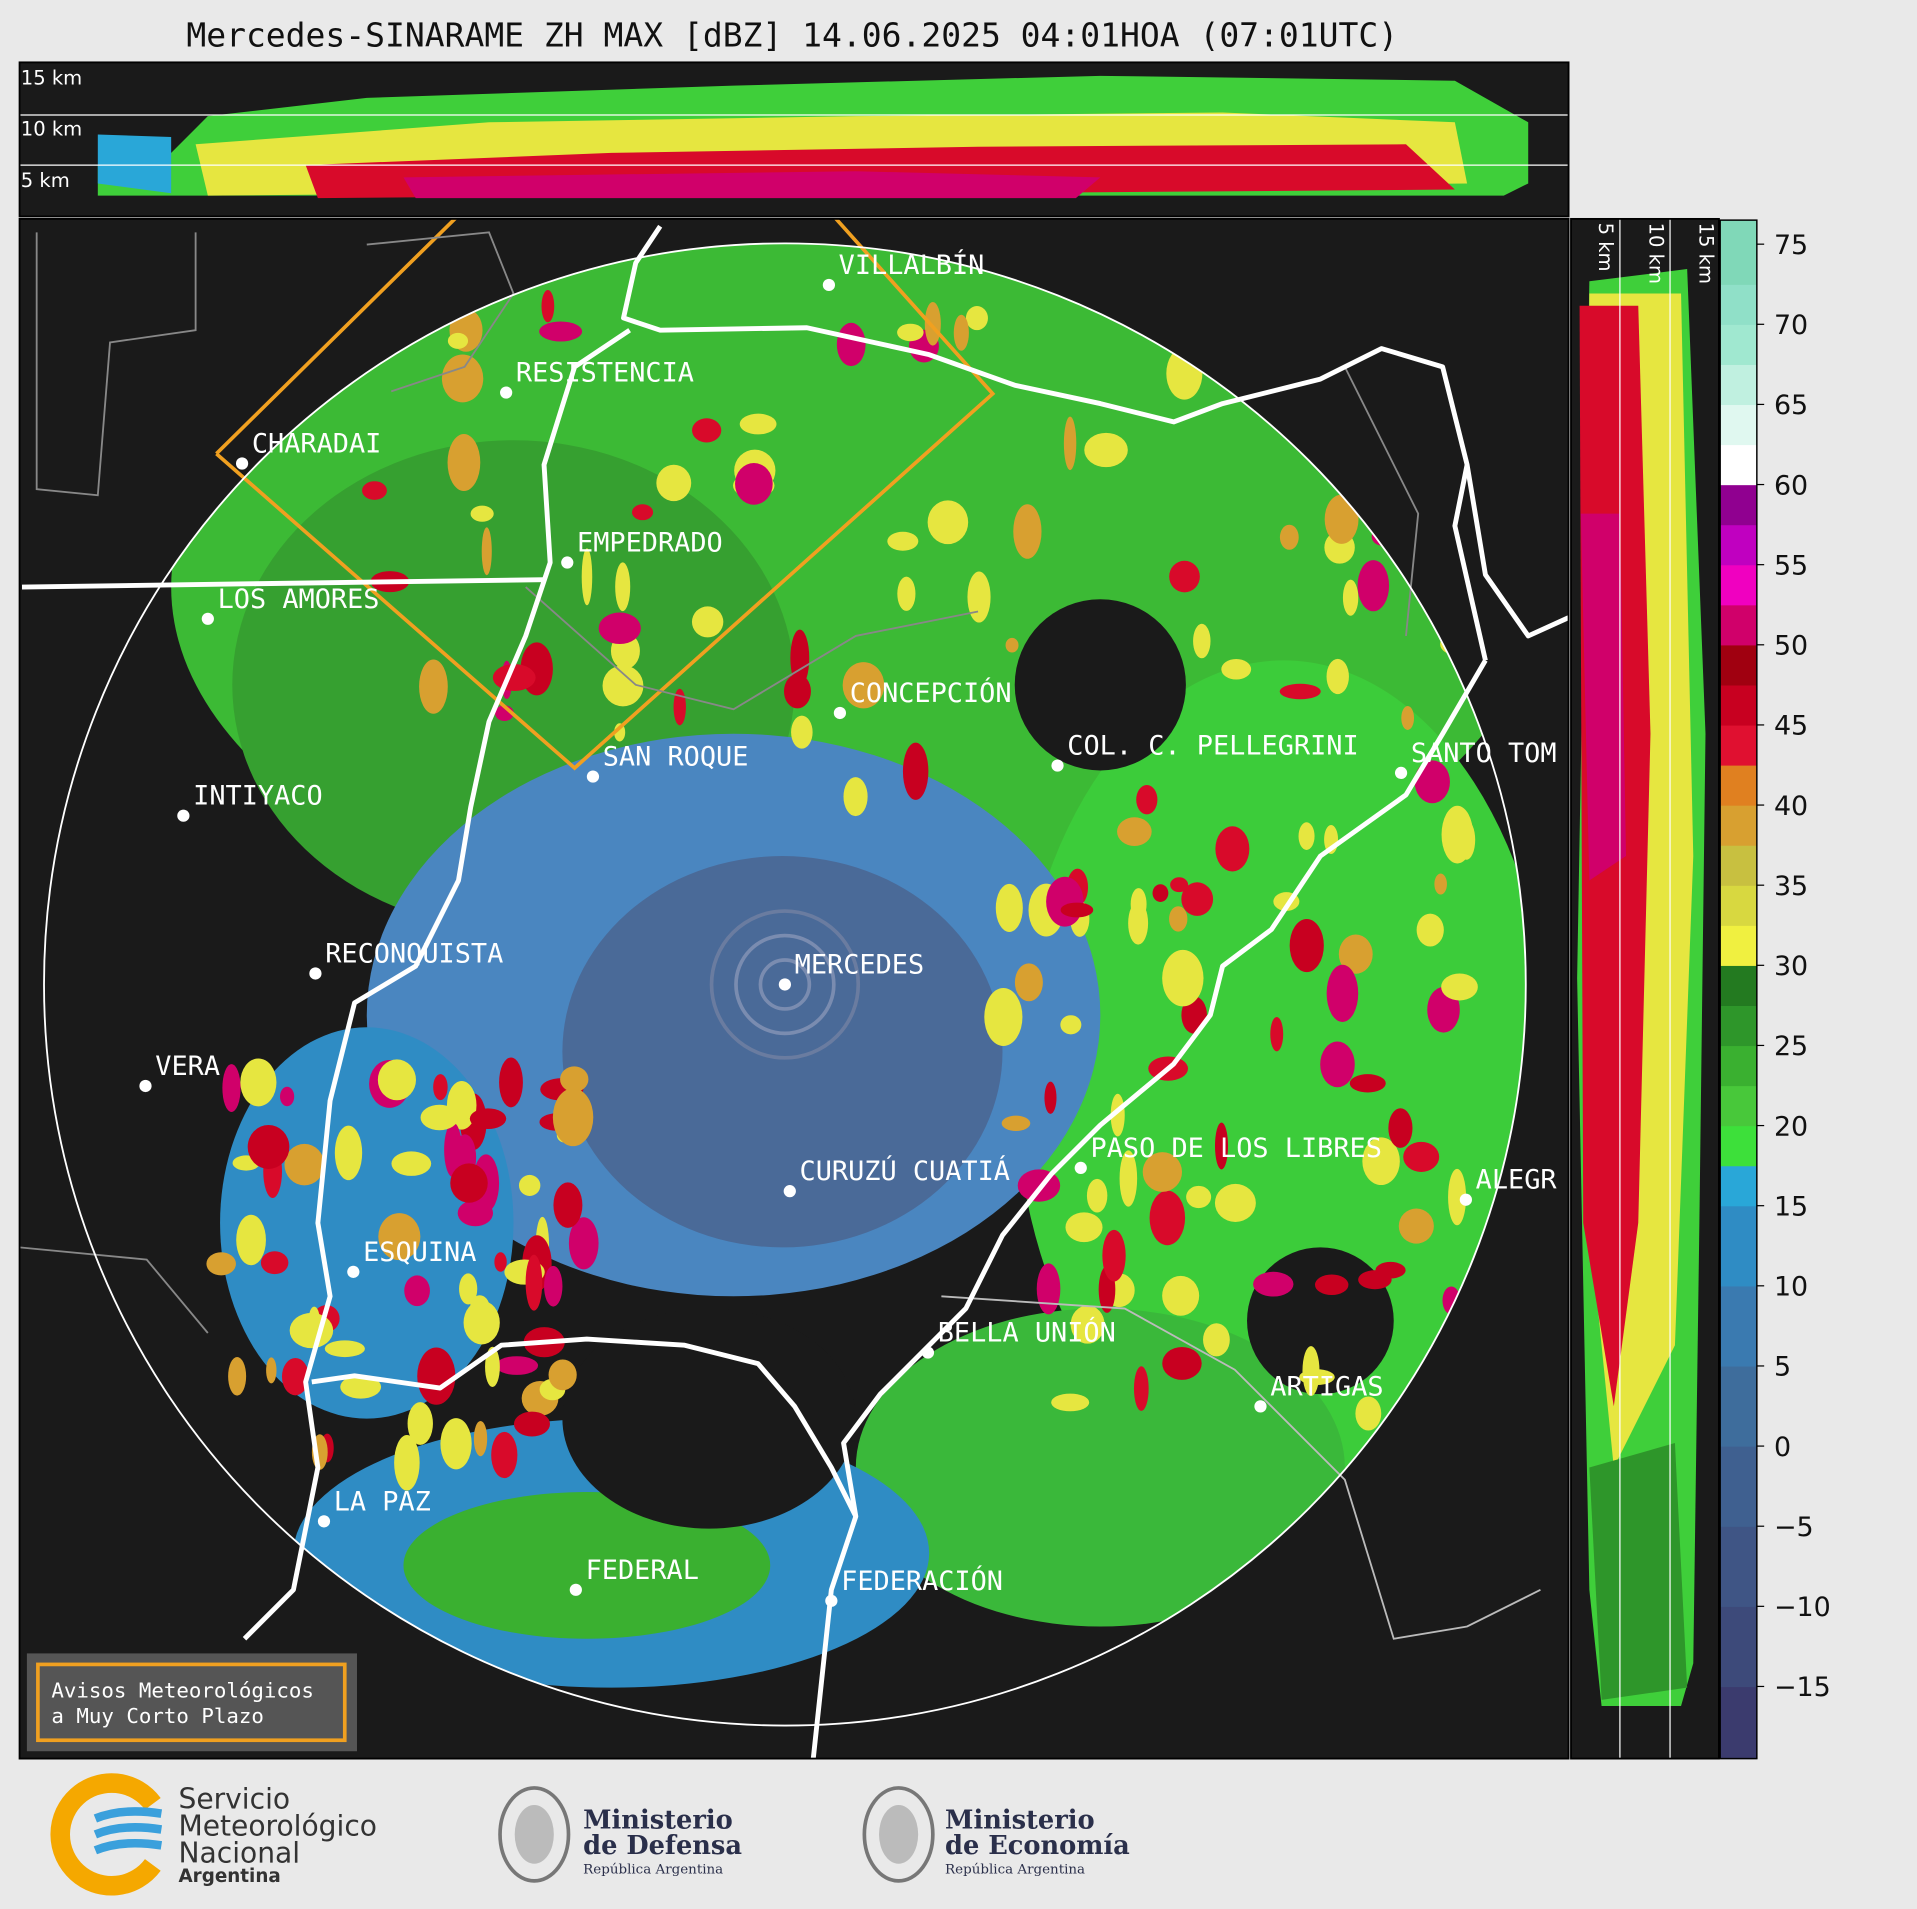  What do you see at coordinates (905, 1171) in the screenshot?
I see `city-label: CURUZÚ CUATIÁ` at bounding box center [905, 1171].